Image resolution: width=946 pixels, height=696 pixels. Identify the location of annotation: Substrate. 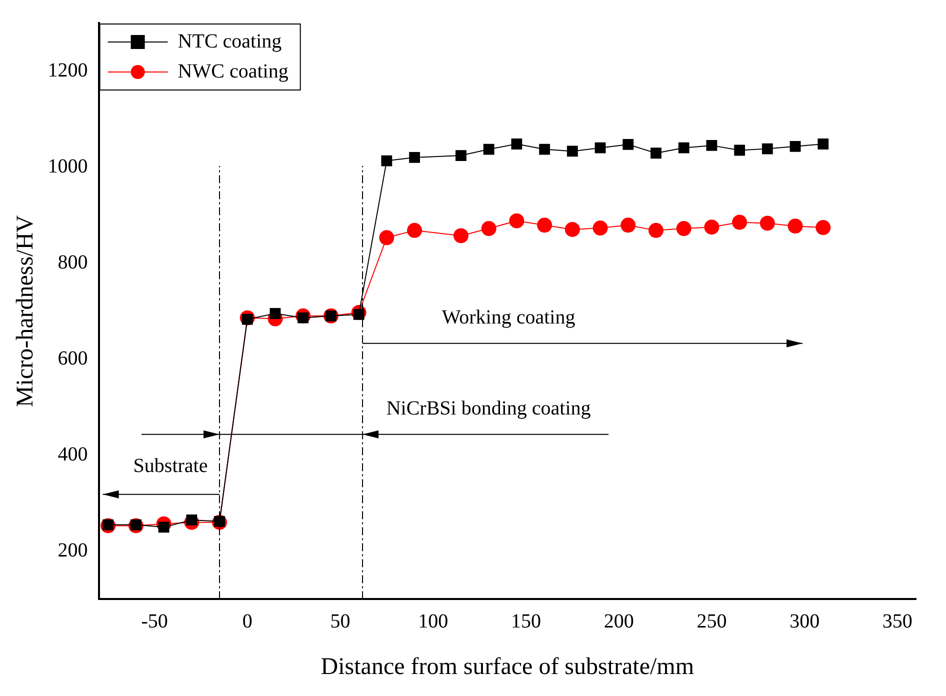
(170, 465).